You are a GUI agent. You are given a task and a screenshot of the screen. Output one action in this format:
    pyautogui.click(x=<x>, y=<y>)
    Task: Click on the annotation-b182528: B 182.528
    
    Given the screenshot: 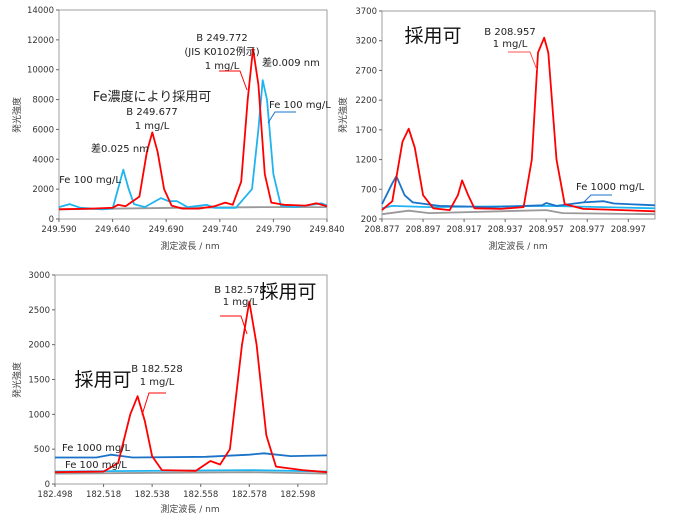 What is the action you would take?
    pyautogui.click(x=156, y=369)
    